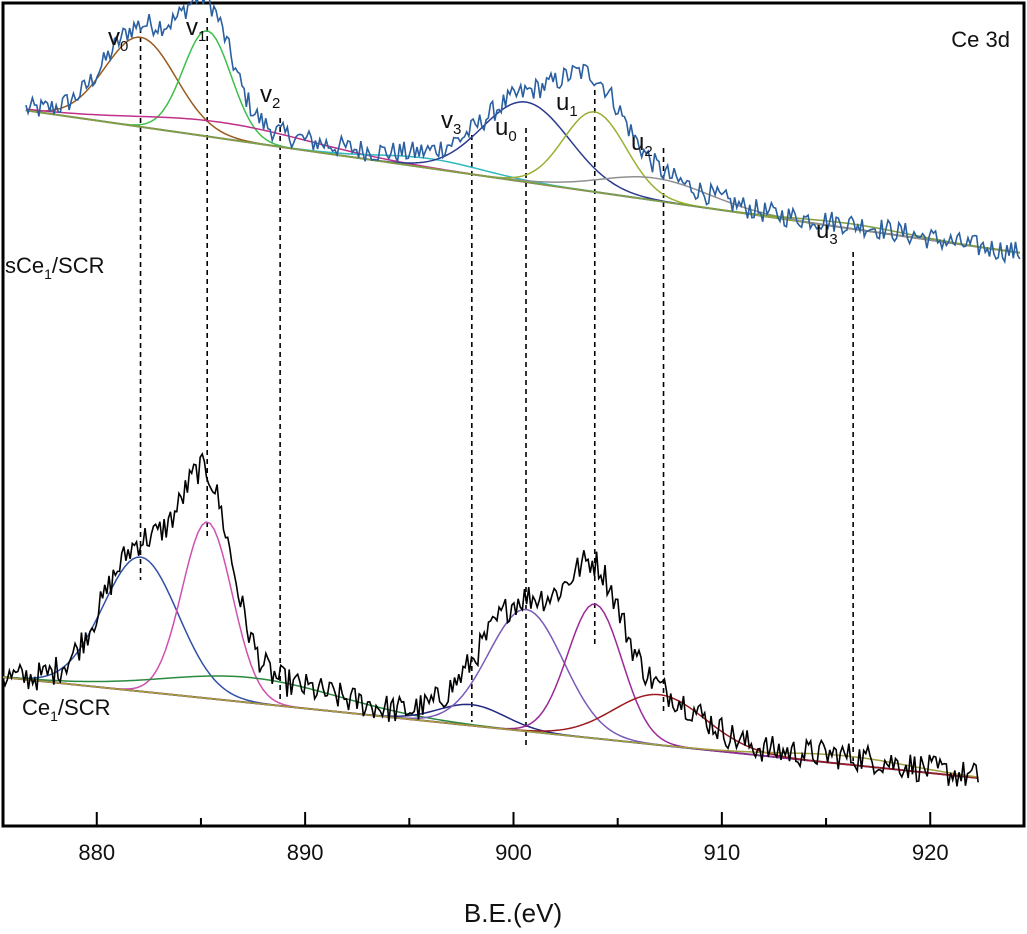 This screenshot has width=1027, height=934. Describe the element at coordinates (66, 709) in the screenshot. I see `series-label-bottom: Ce1/SCR` at that location.